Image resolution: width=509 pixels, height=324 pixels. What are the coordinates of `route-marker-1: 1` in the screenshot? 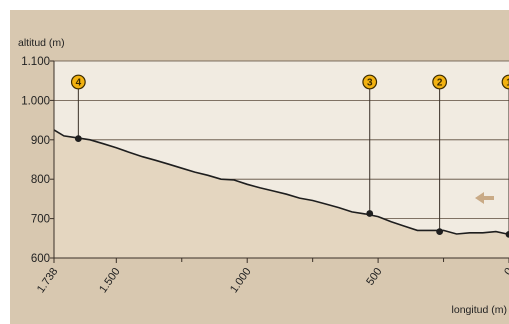 It's located at (505, 156).